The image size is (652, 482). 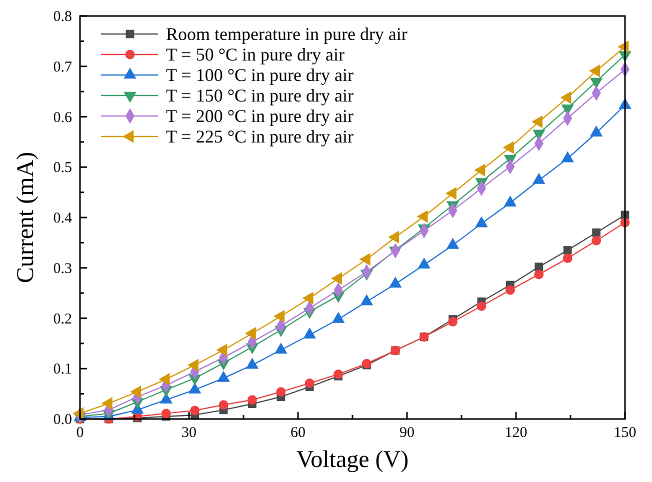 What do you see at coordinates (260, 116) in the screenshot?
I see `legend-label: T = 200 °C in pure dry air` at bounding box center [260, 116].